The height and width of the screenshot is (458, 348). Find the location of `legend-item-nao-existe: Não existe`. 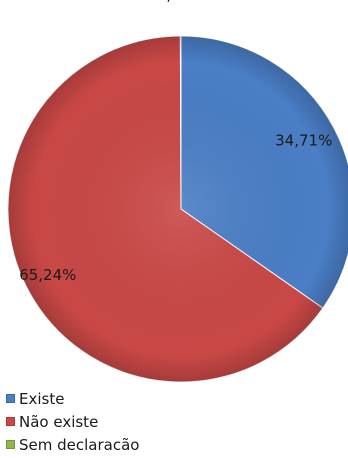

legend-item-nao-existe: Não existe is located at coordinates (72, 421).